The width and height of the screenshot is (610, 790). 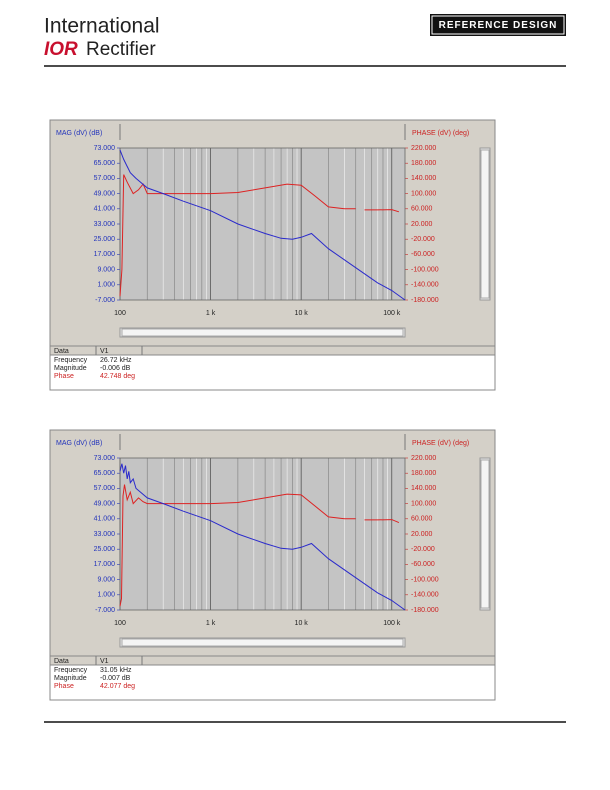 What do you see at coordinates (61, 49) in the screenshot?
I see `logo: IOR` at bounding box center [61, 49].